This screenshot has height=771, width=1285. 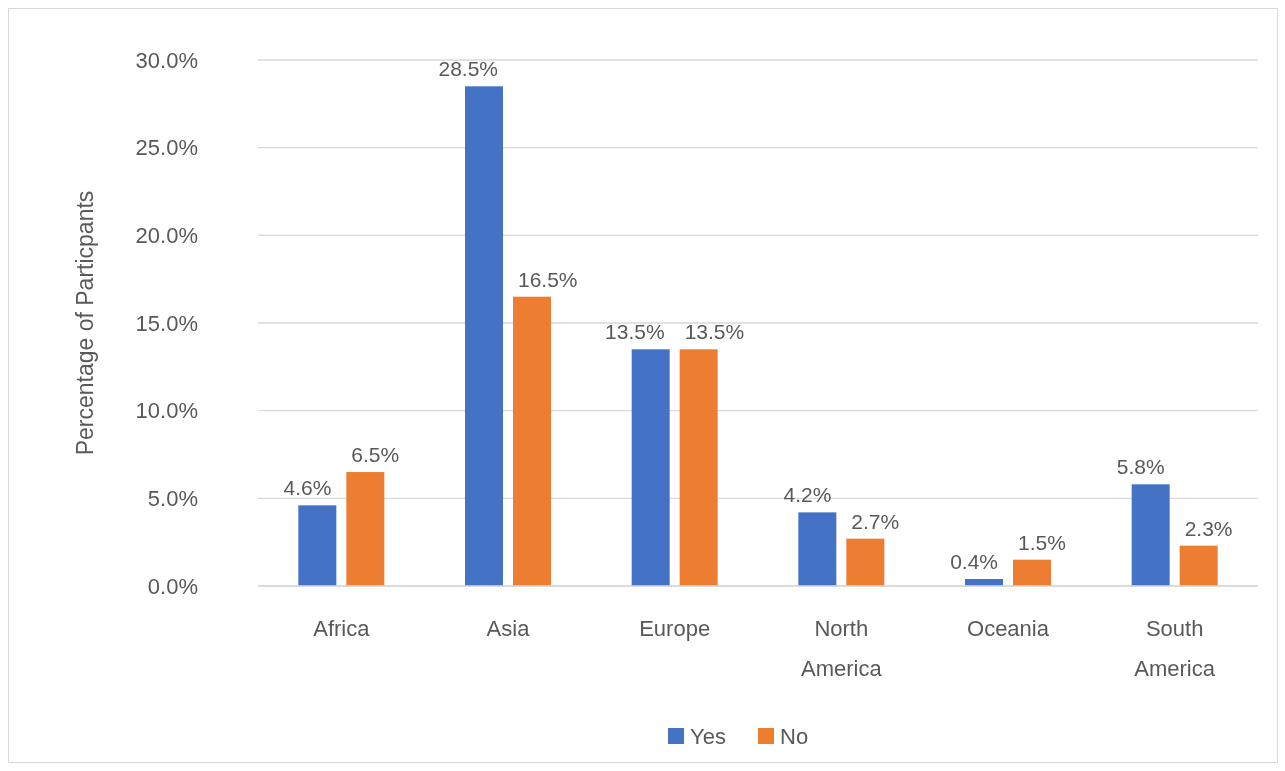 I want to click on y-tick-label: 30.0%, so click(x=166, y=60).